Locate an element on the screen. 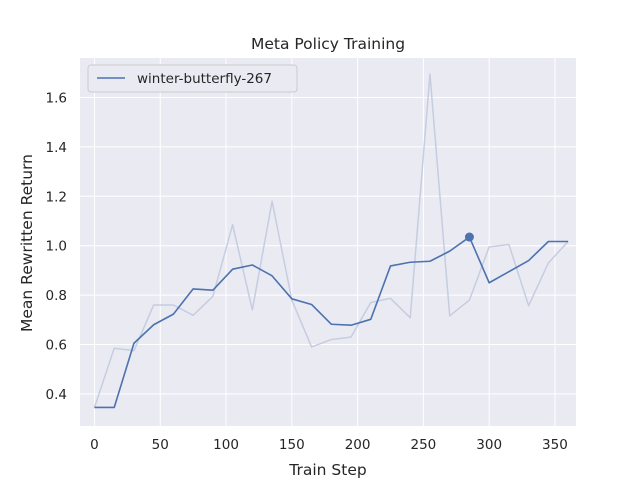  y-tick-label: 1.2 is located at coordinates (56, 197).